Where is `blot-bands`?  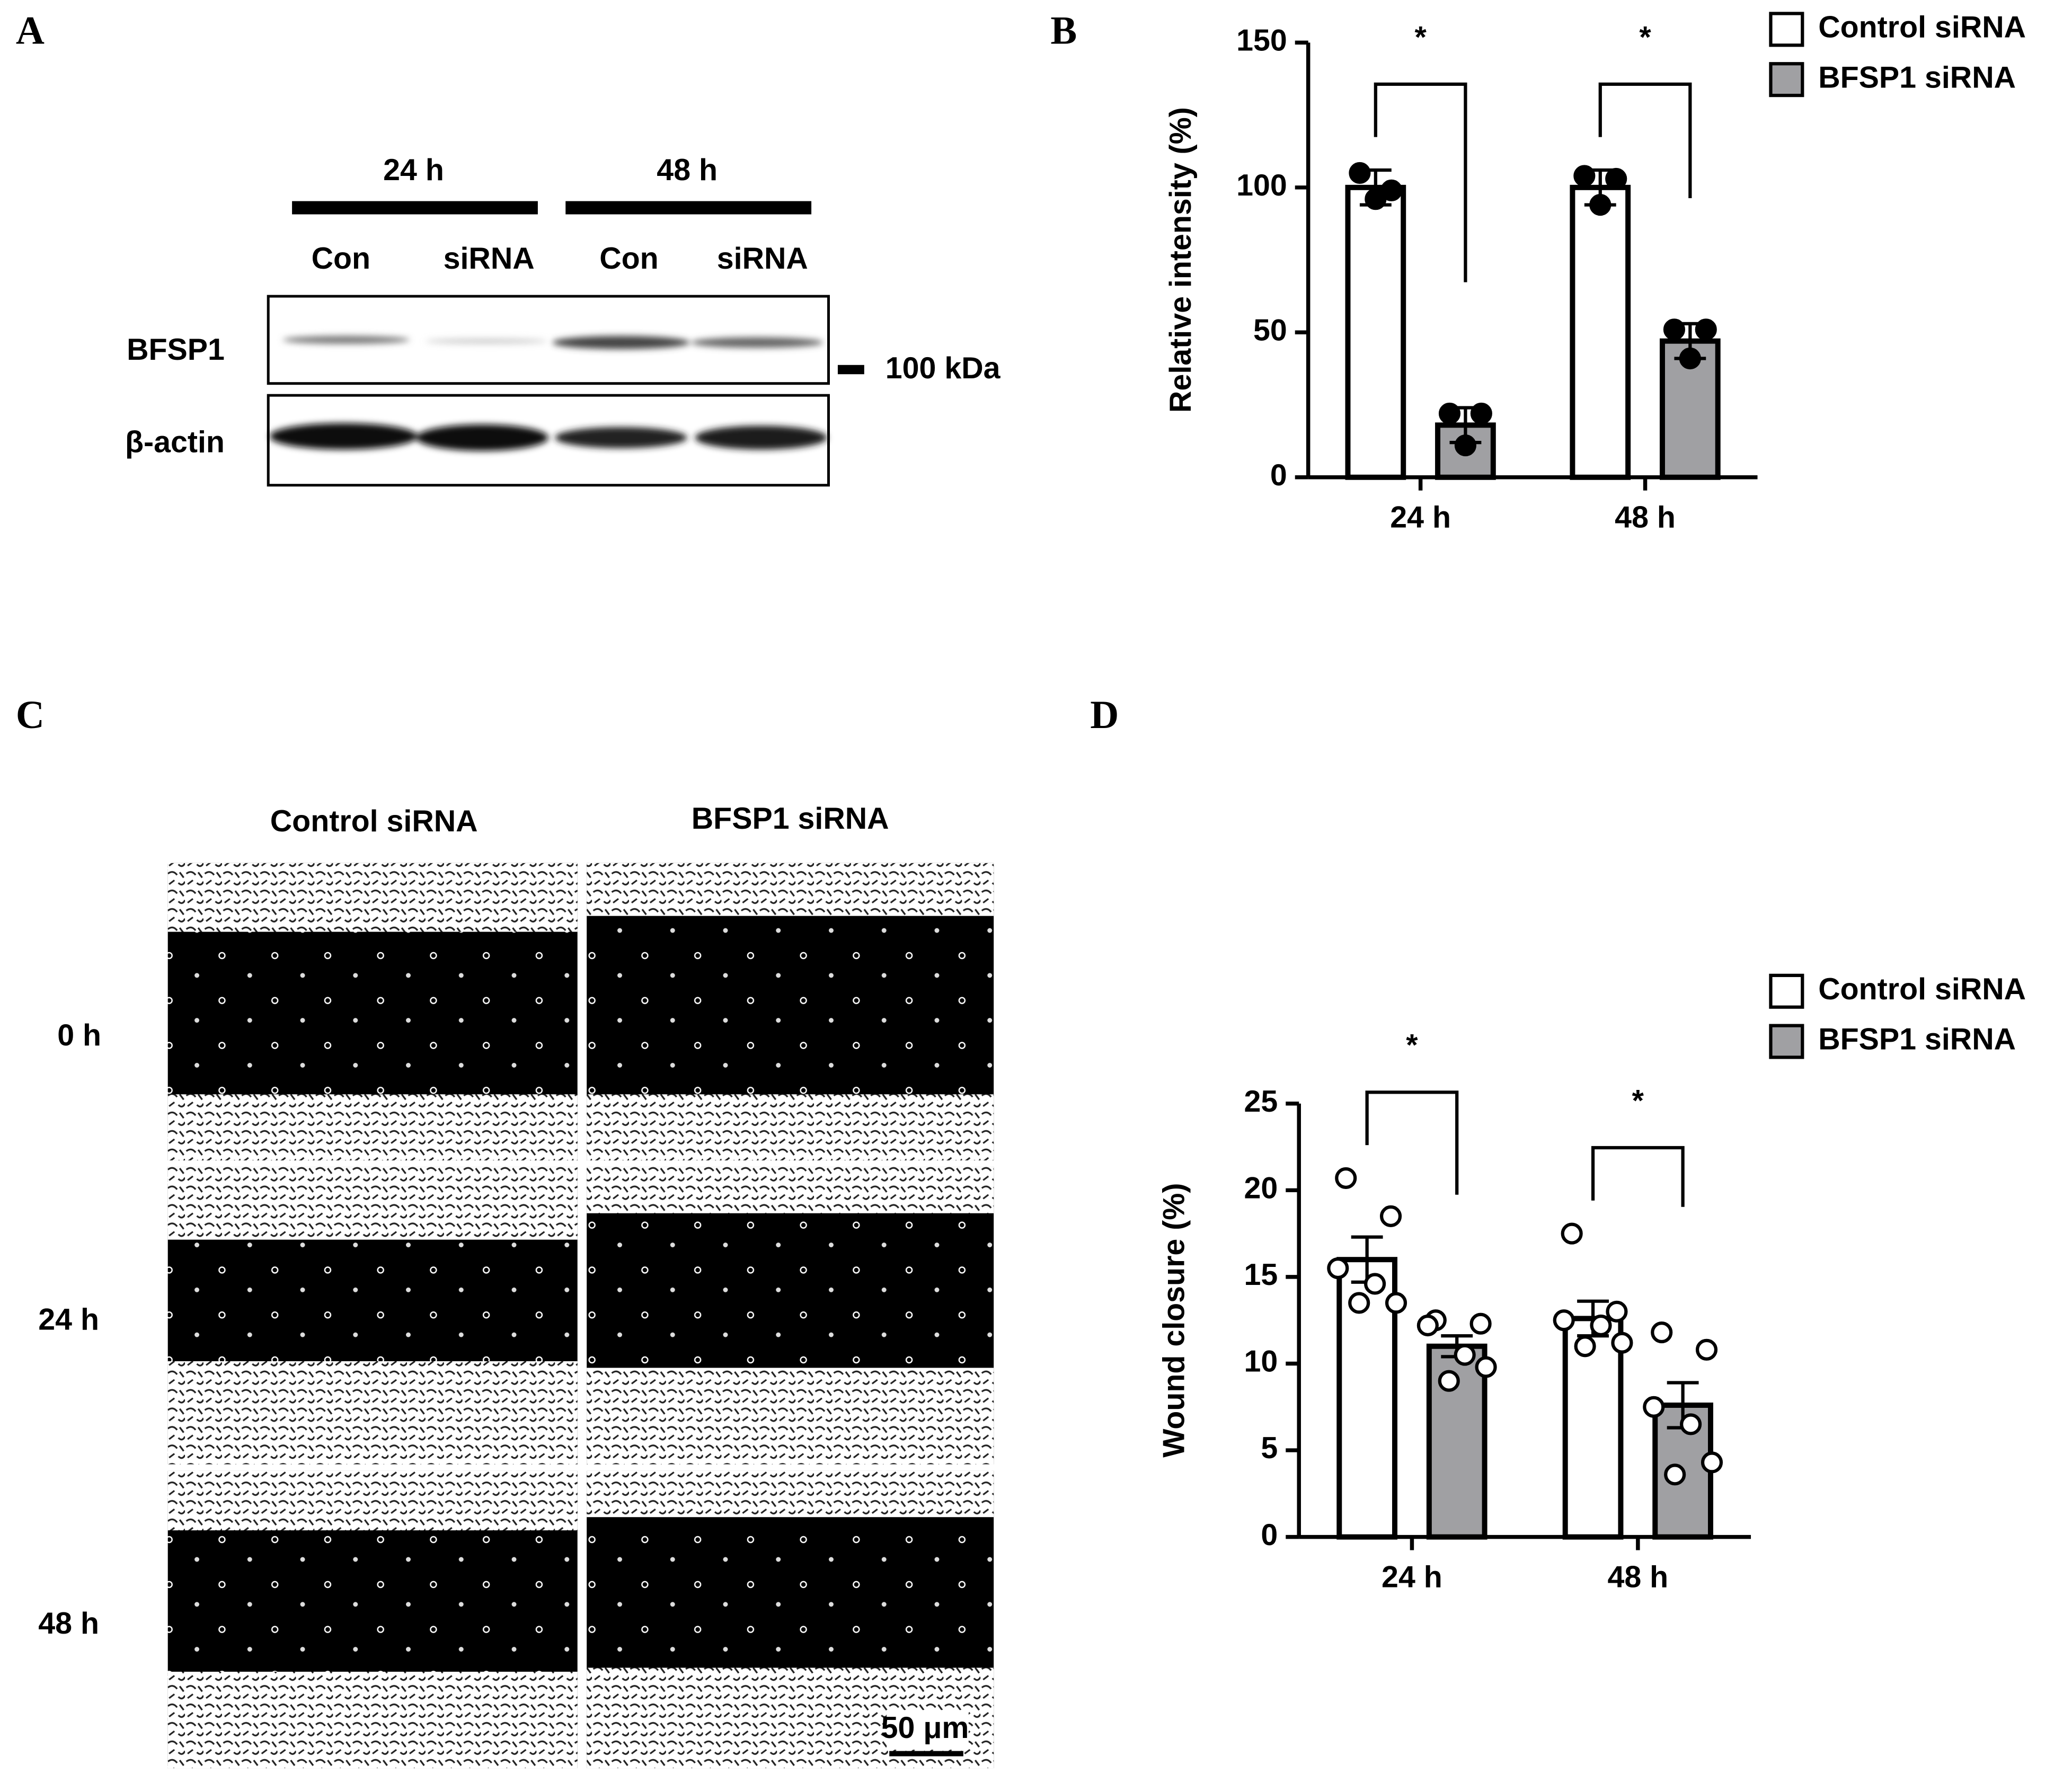
blot-bands is located at coordinates (548, 393).